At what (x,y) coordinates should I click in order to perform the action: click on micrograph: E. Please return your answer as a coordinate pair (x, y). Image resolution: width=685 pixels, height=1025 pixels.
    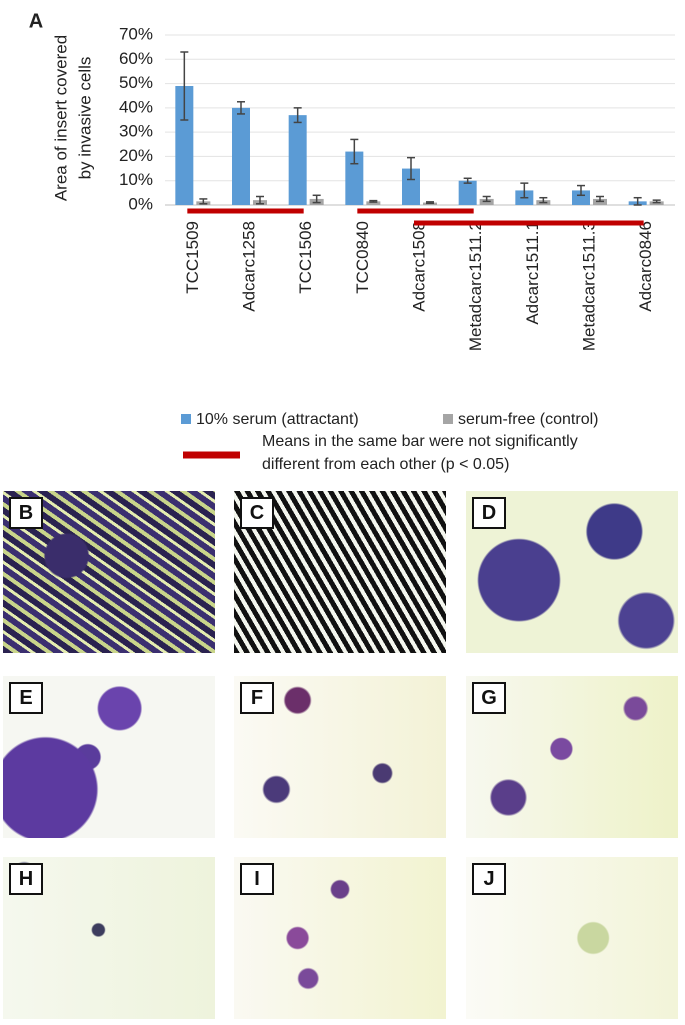
    Looking at the image, I should click on (109, 757).